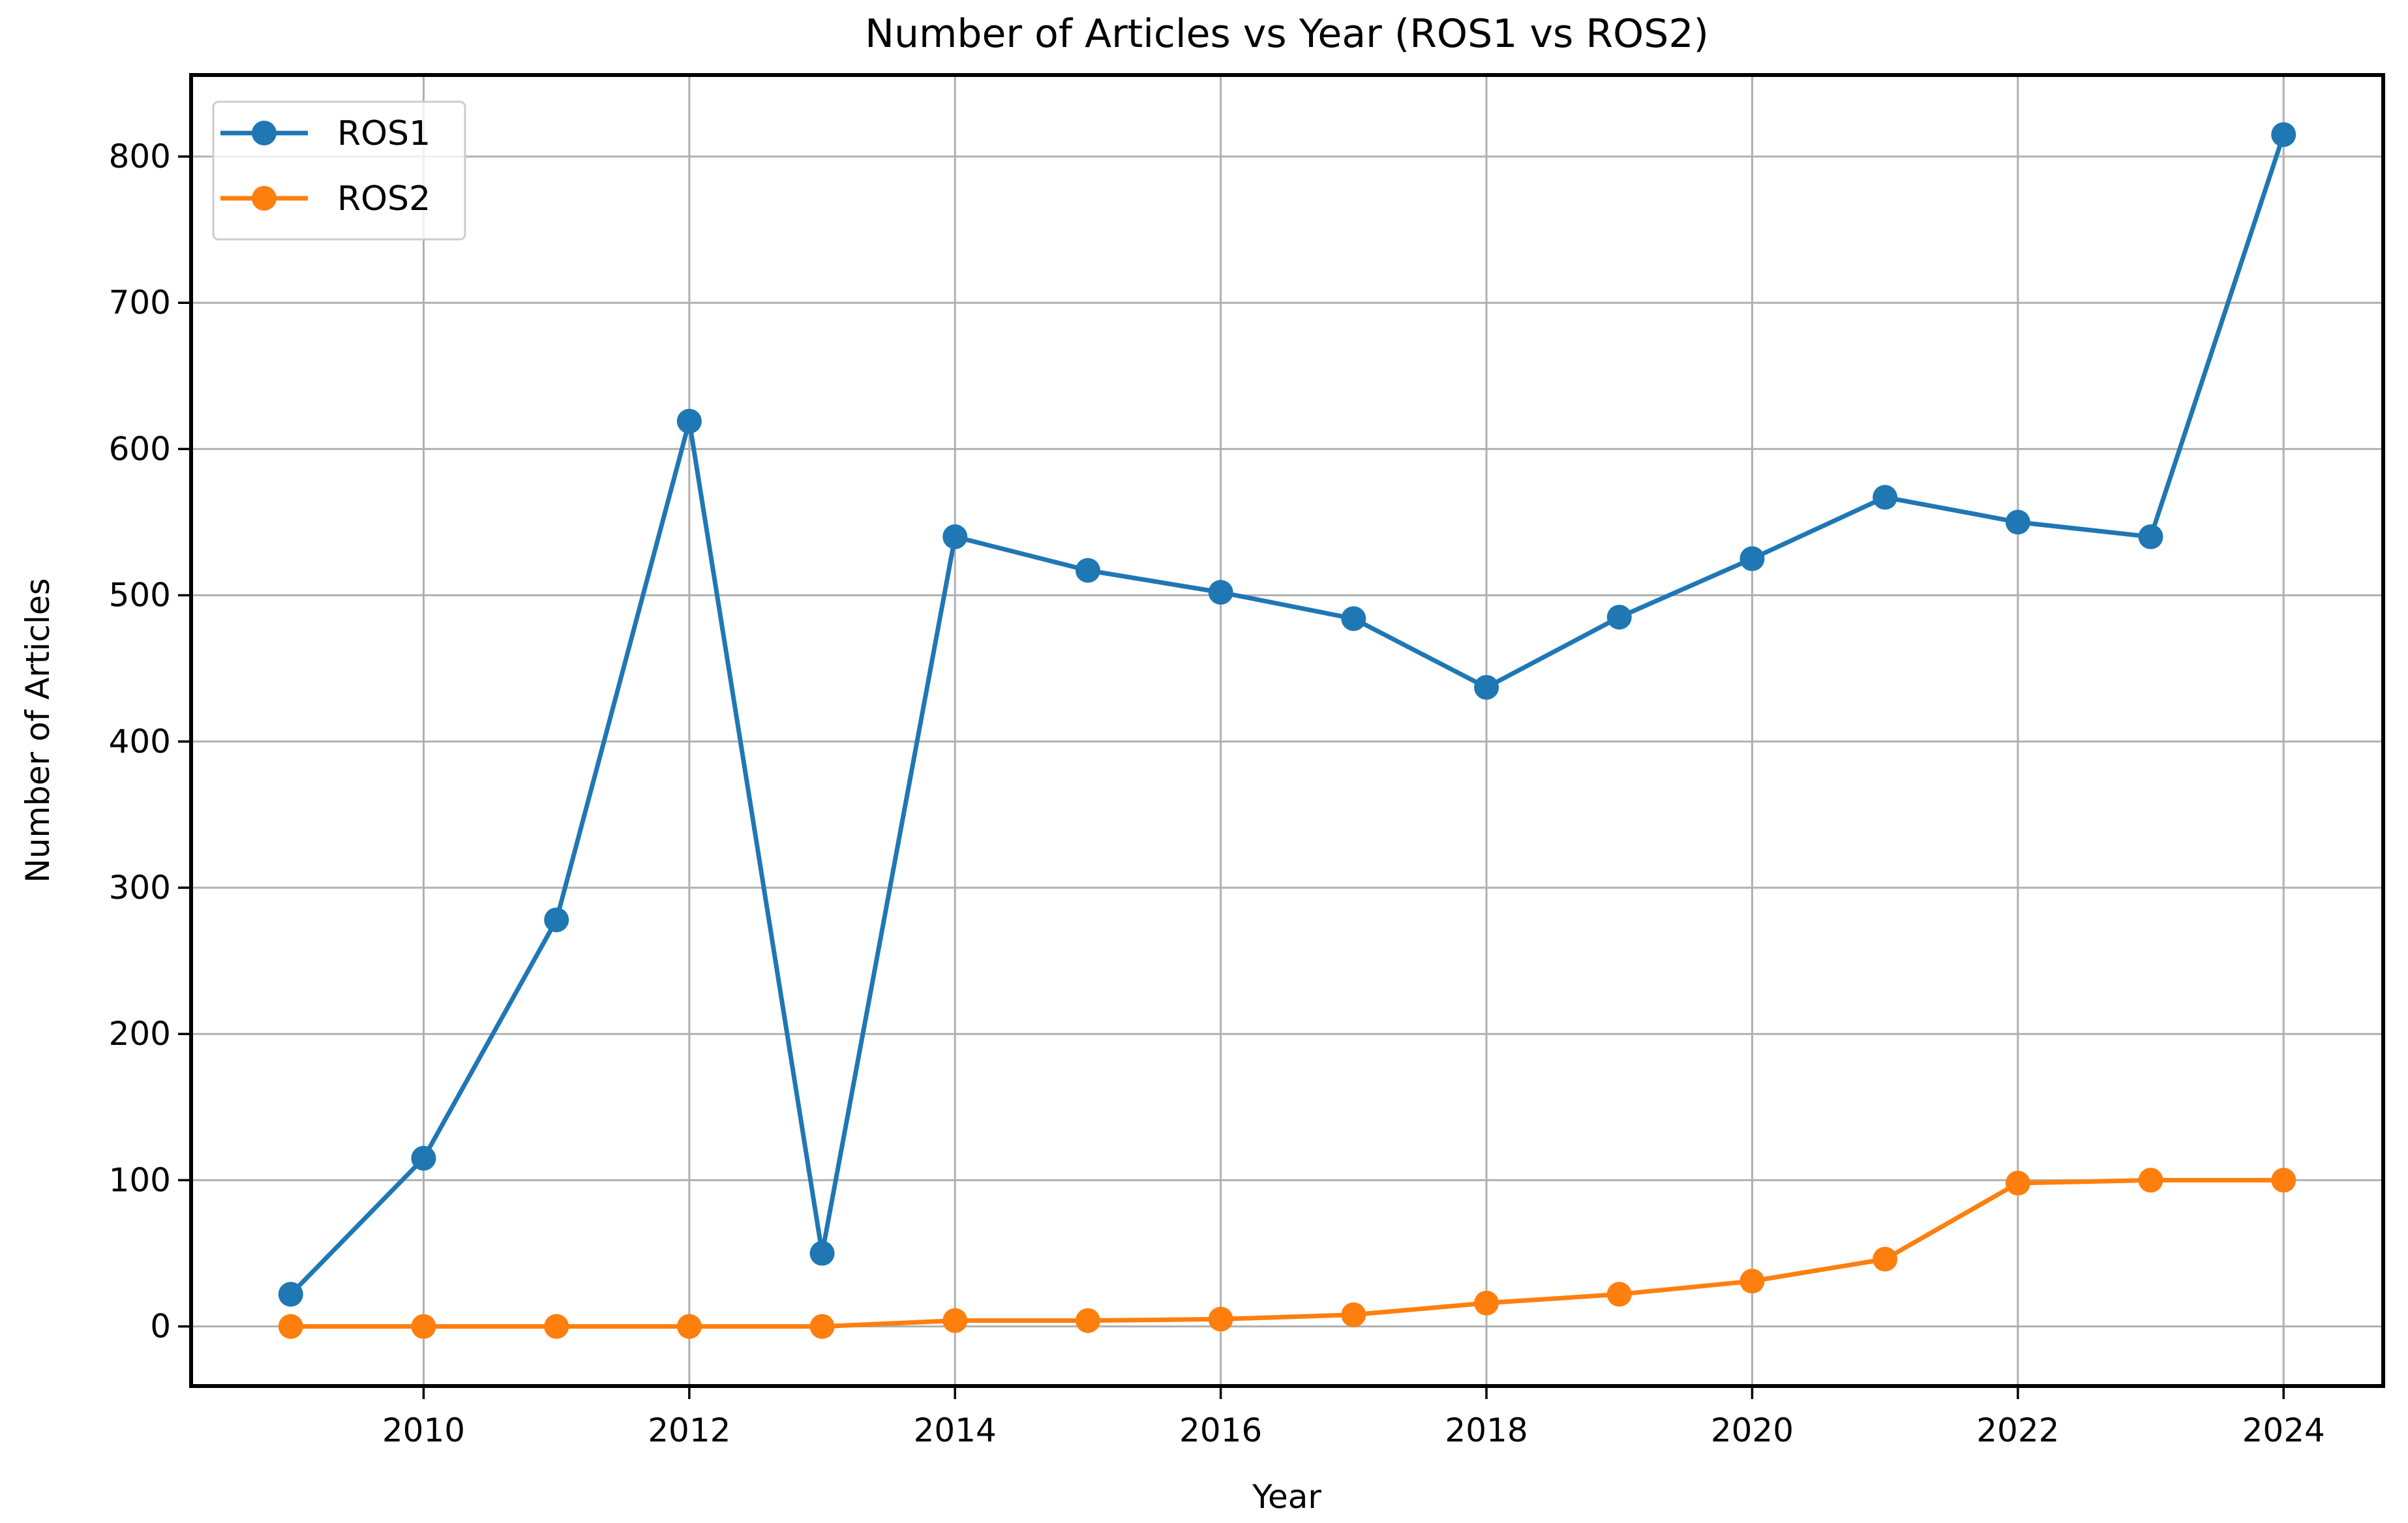 This screenshot has width=2408, height=1523. I want to click on x-tick-label: 2012, so click(689, 1430).